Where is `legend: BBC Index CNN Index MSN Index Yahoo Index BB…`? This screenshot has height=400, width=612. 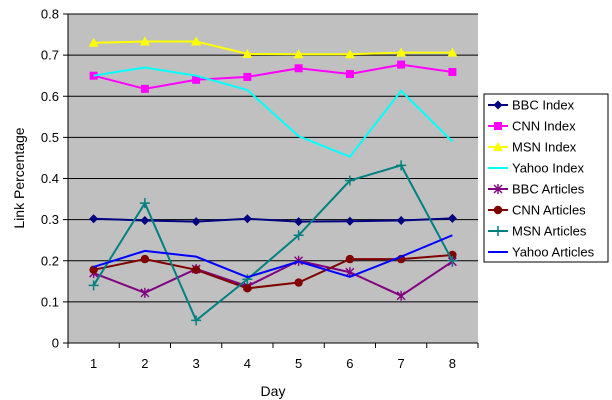 legend: BBC Index CNN Index MSN Index Yahoo Index BB… is located at coordinates (546, 178).